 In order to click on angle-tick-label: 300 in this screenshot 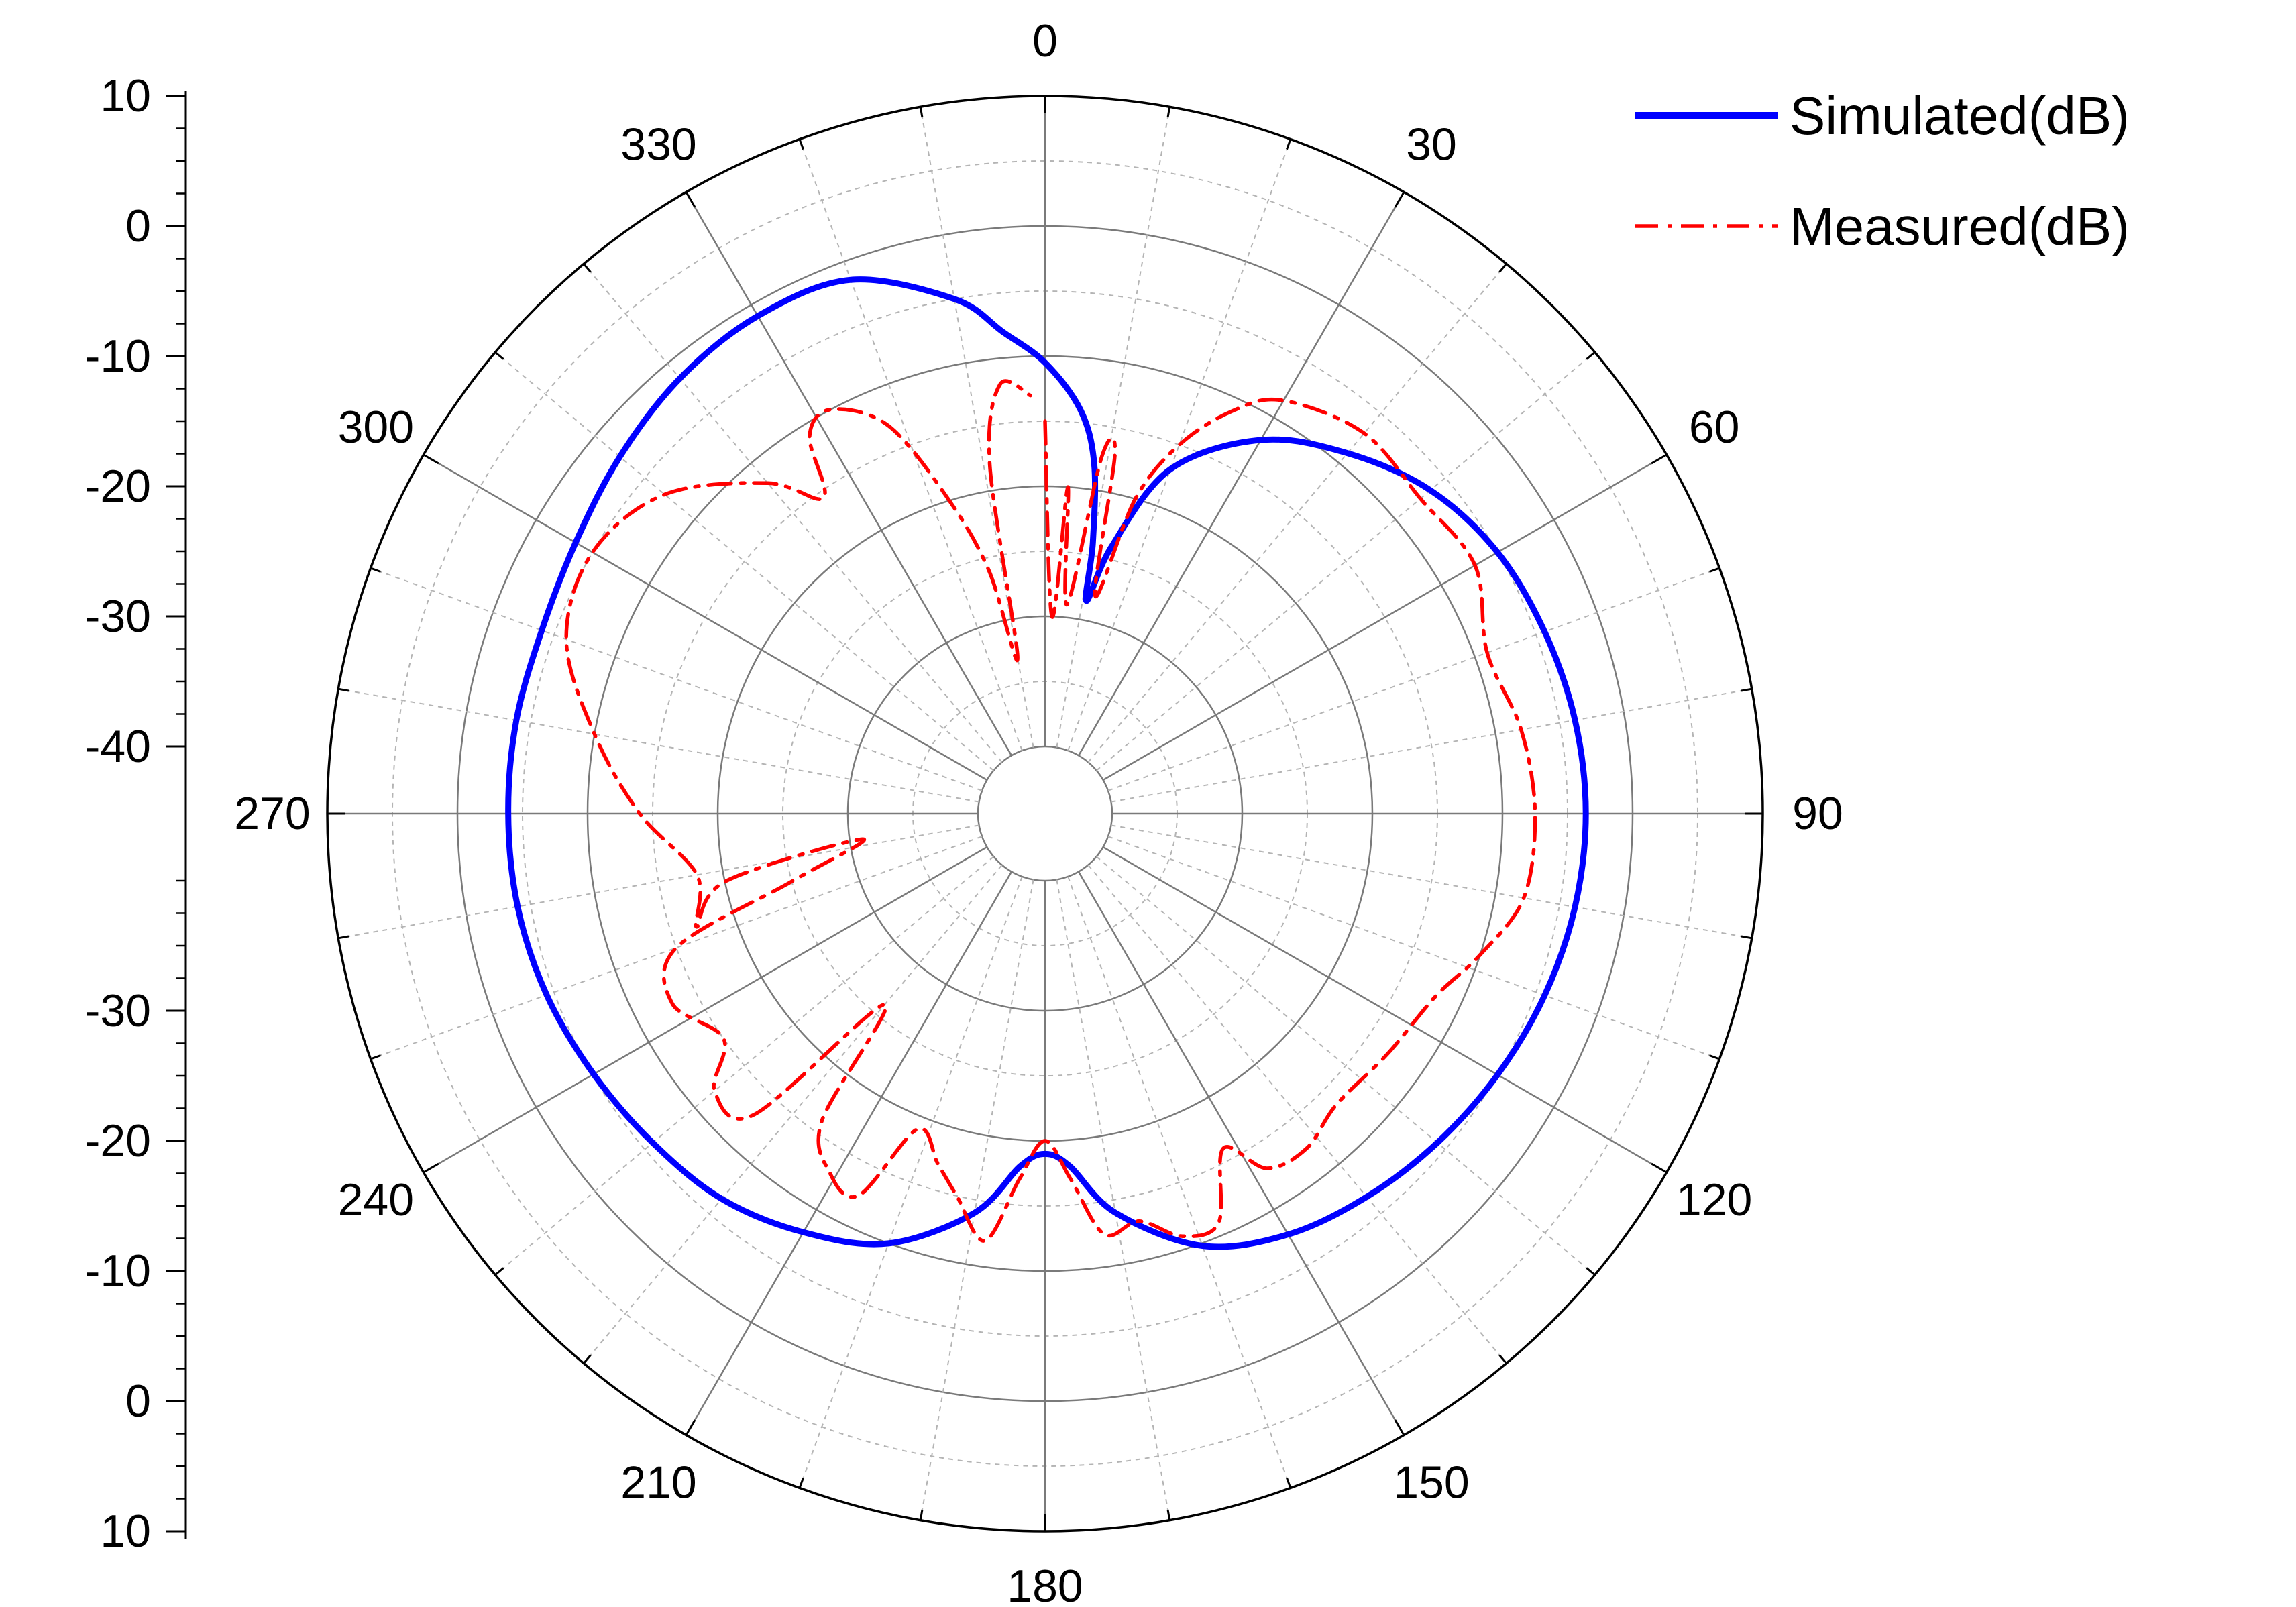, I will do `click(376, 427)`.